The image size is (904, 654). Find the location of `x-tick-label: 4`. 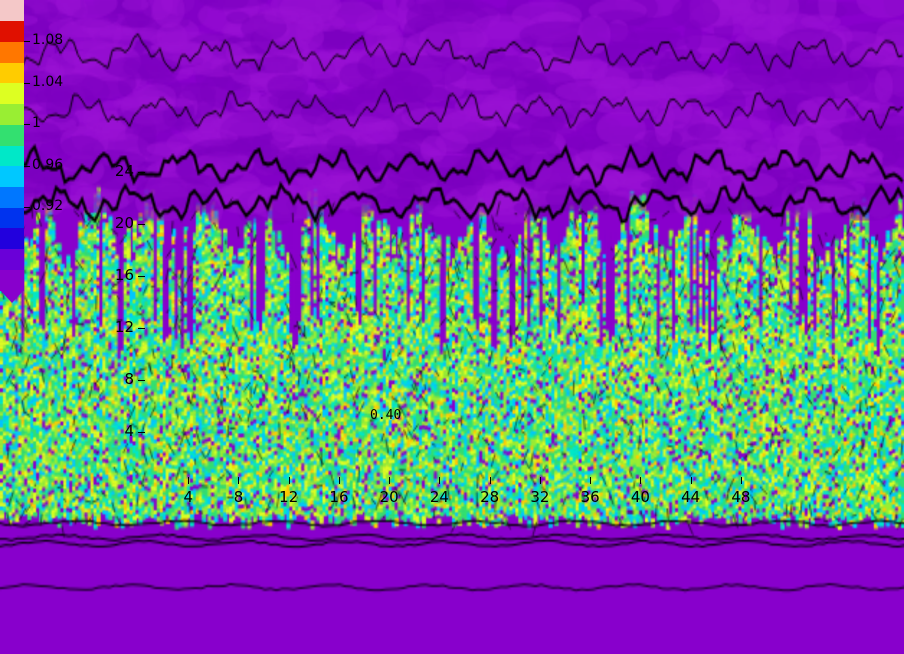

x-tick-label: 4 is located at coordinates (188, 497).